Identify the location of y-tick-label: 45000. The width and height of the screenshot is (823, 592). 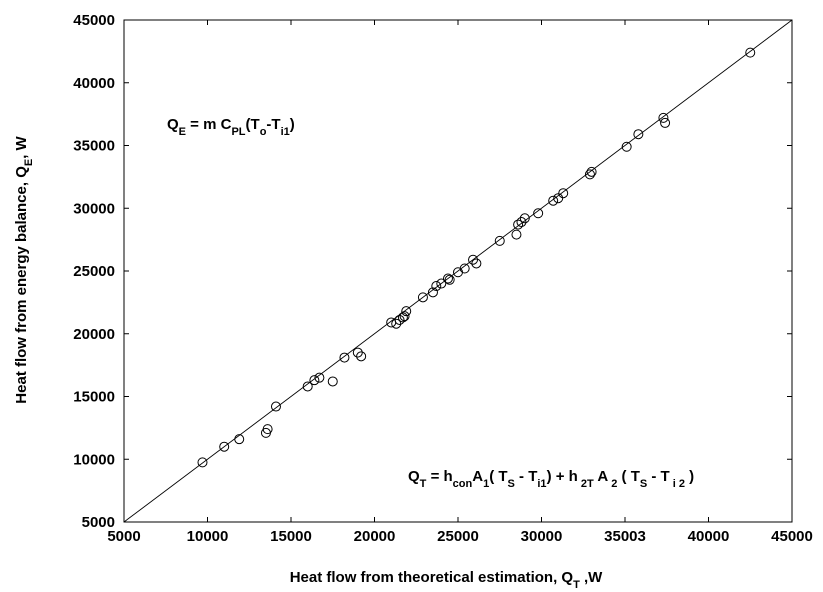
(94, 20).